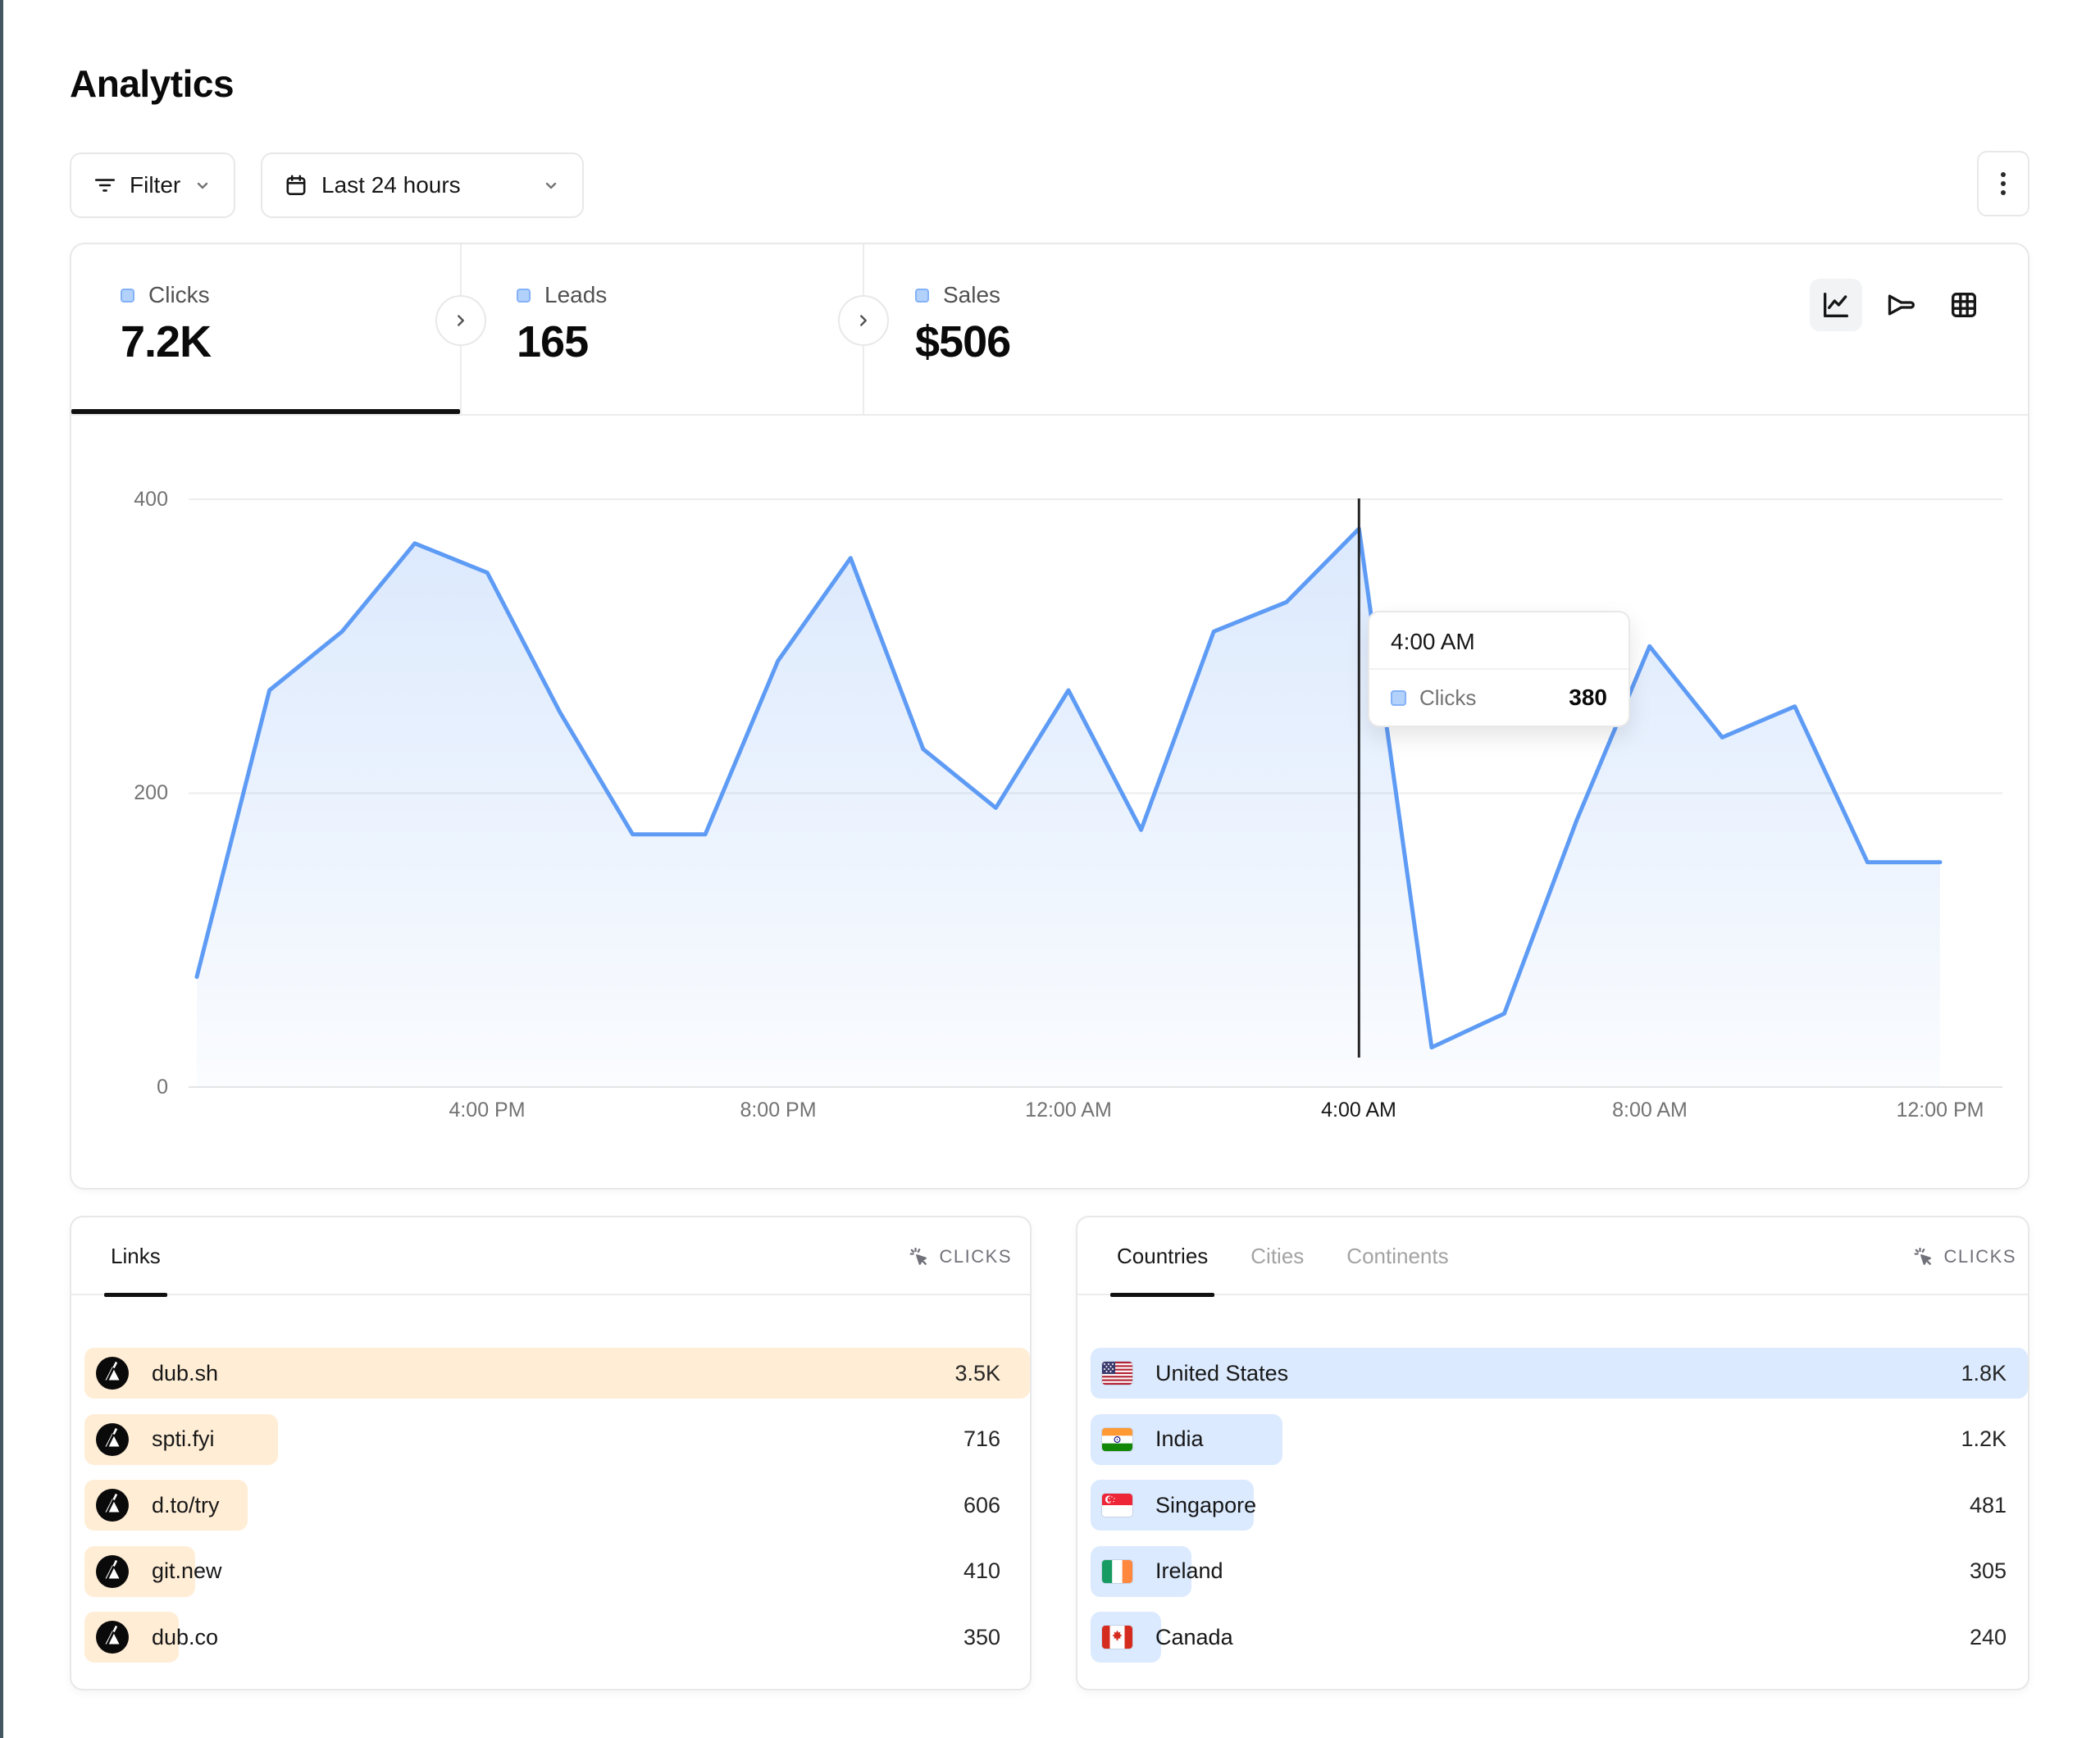  I want to click on chart-view-switcher, so click(1900, 305).